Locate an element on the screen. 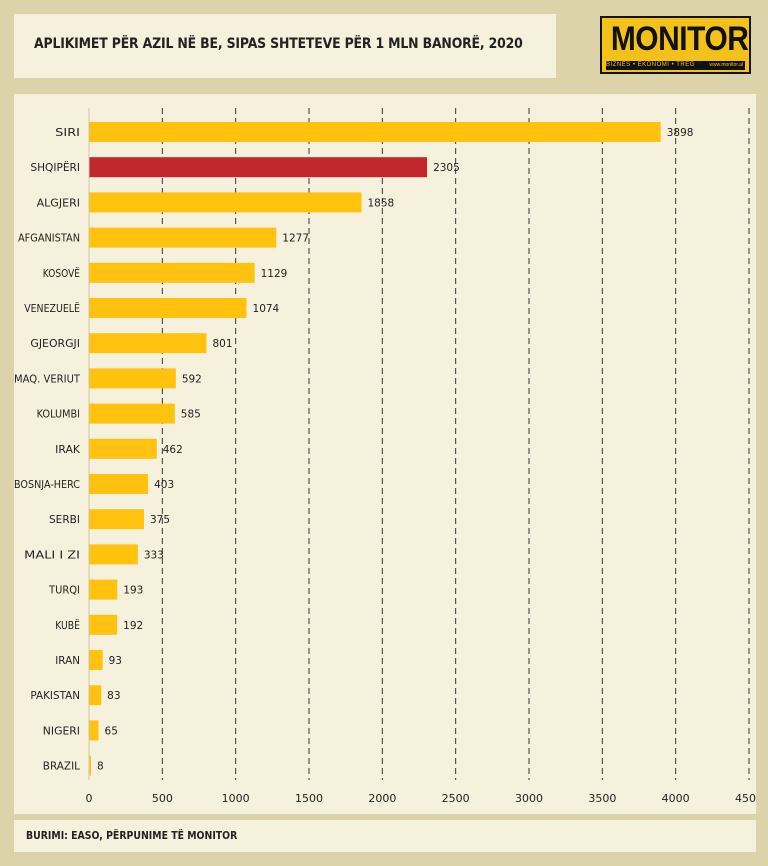 Image resolution: width=768 pixels, height=866 pixels. data-label: 375 is located at coordinates (160, 520).